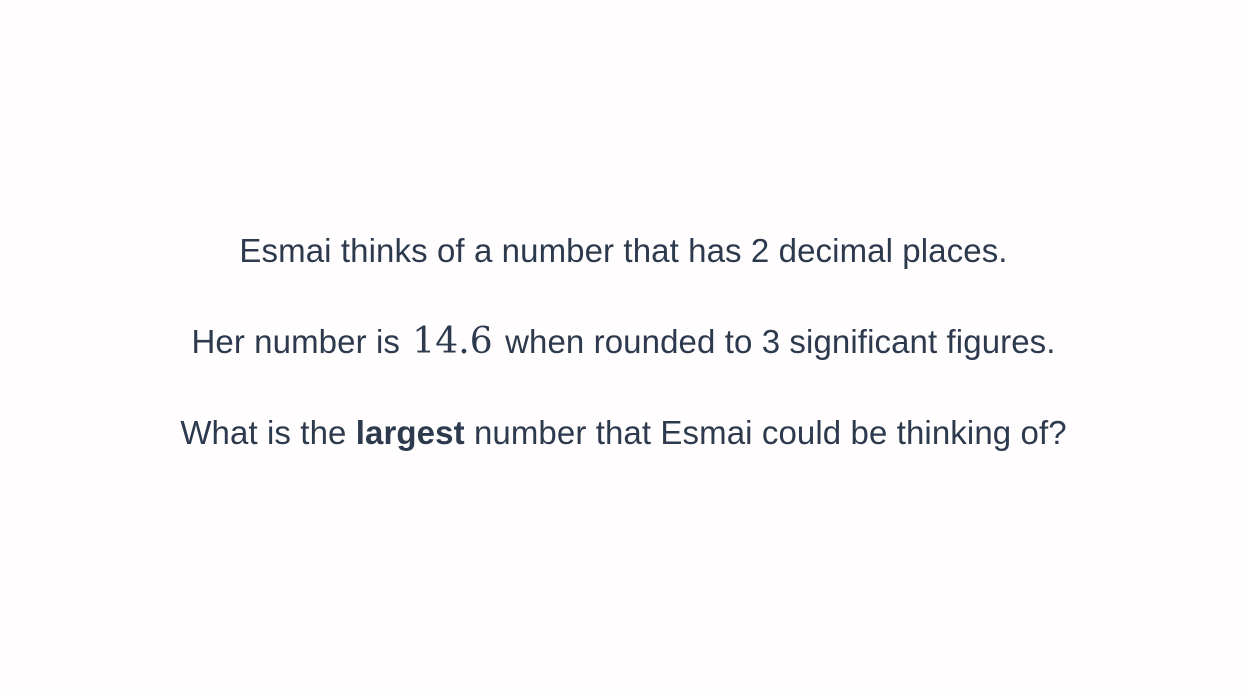 The height and width of the screenshot is (691, 1247). What do you see at coordinates (452, 341) in the screenshot?
I see `math-value: 14.6` at bounding box center [452, 341].